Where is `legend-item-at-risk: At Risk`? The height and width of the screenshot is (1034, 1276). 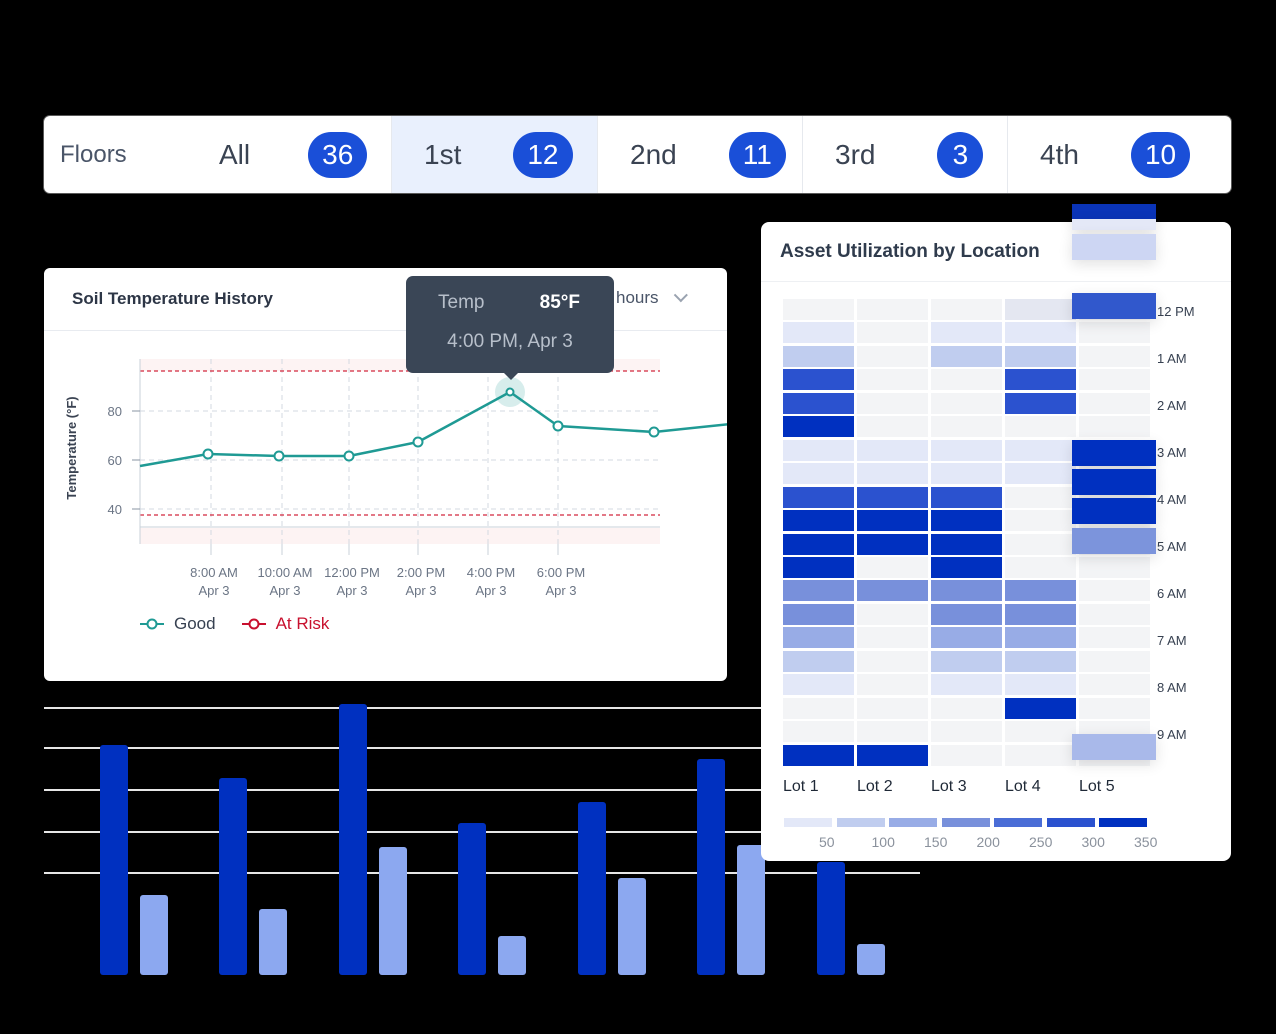 legend-item-at-risk: At Risk is located at coordinates (285, 624).